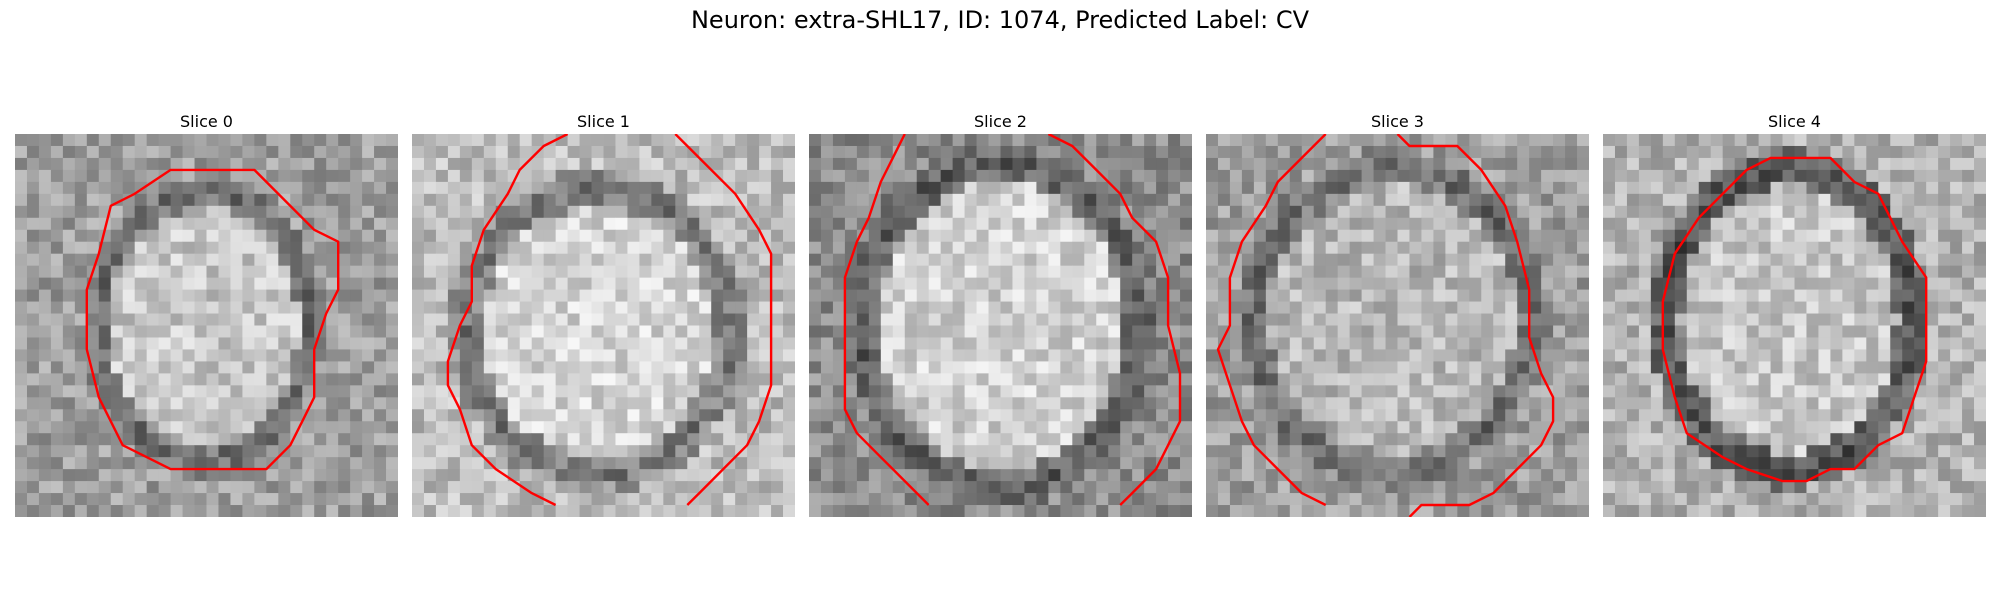 The image size is (2000, 600). I want to click on slice-panel-1: Slice 1, so click(603, 313).